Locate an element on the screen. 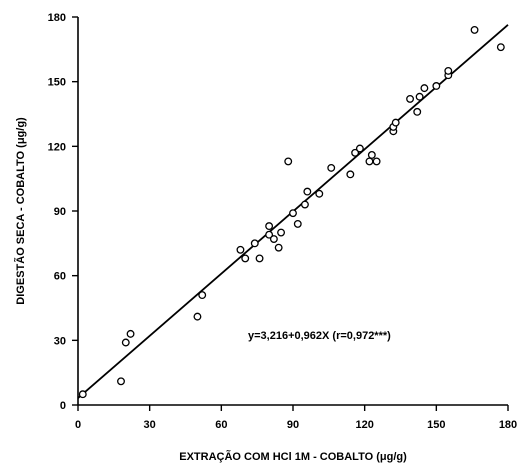 This screenshot has height=472, width=522. y-tick-label: 90 is located at coordinates (60, 212).